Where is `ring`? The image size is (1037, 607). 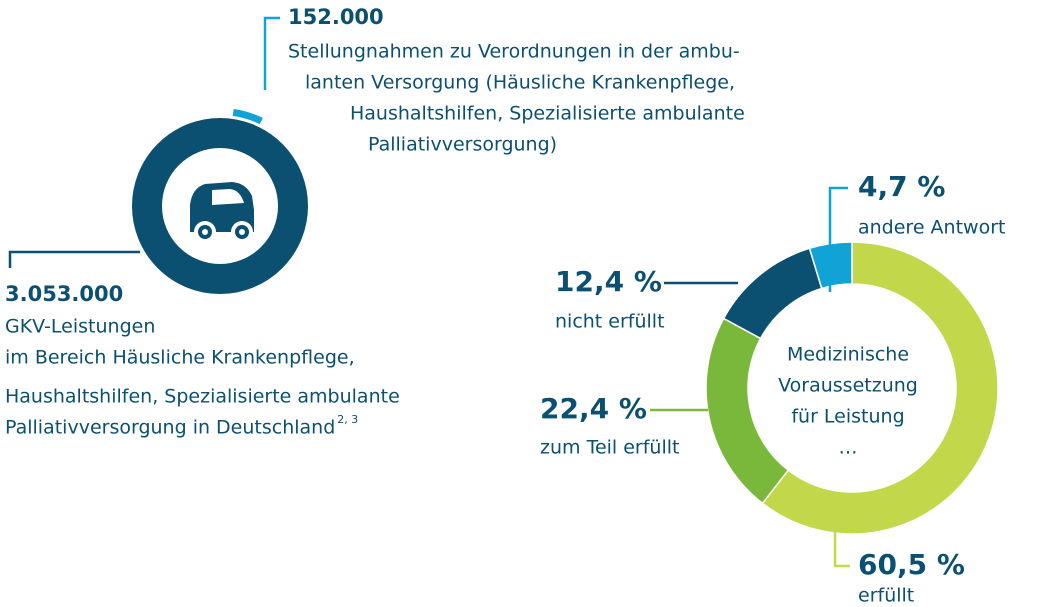 ring is located at coordinates (220, 206).